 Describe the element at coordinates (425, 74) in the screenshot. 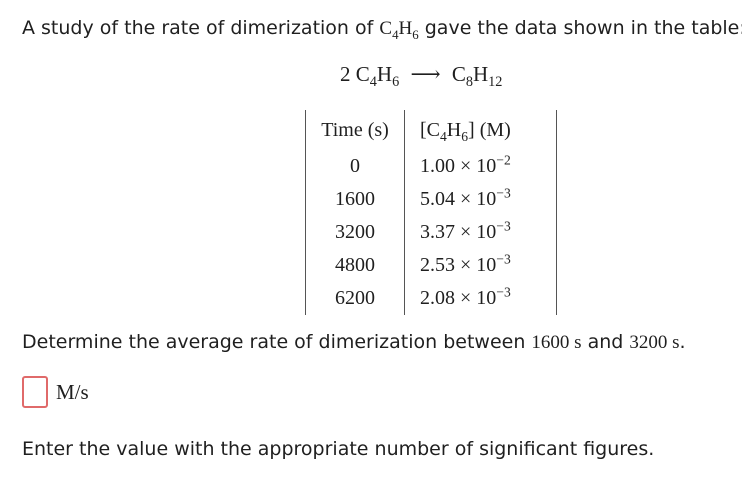

I see `reaction-arrow-icon: ⟶` at that location.